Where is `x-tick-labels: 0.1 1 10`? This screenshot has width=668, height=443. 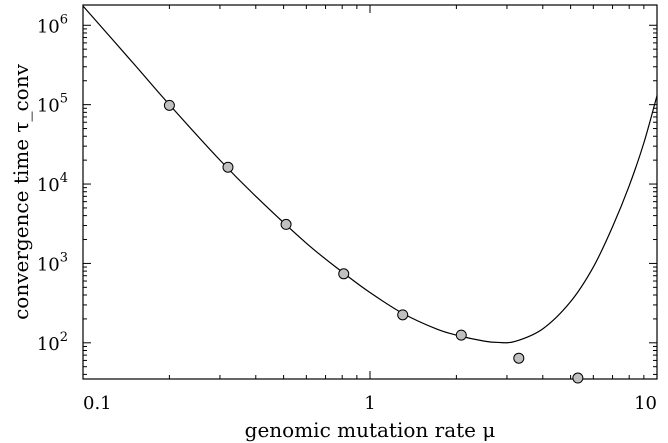 x-tick-labels: 0.1 1 10 is located at coordinates (370, 403).